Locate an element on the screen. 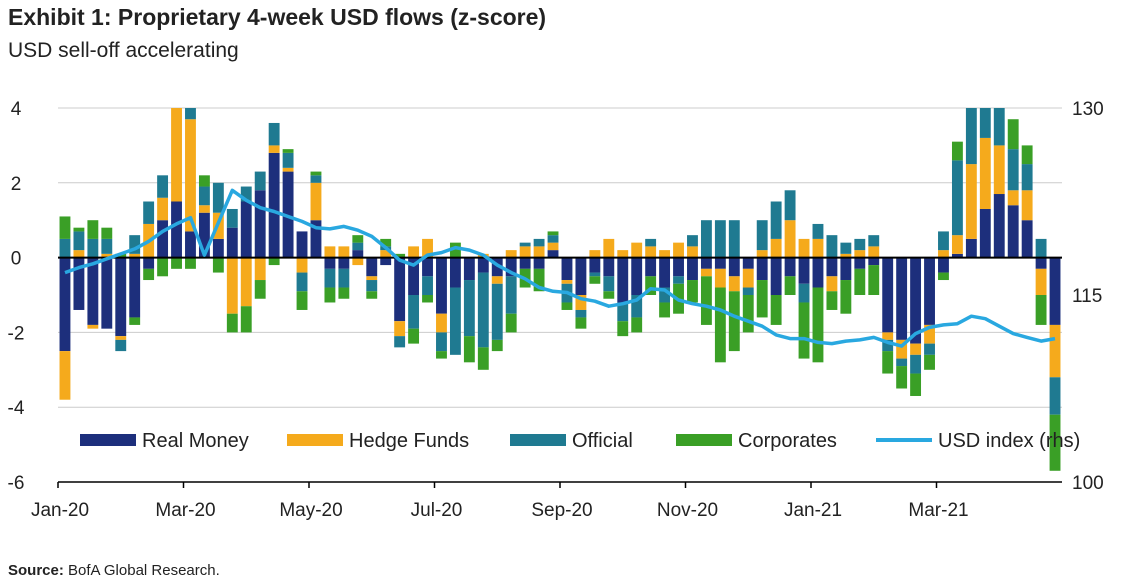 This screenshot has width=1137, height=587. legend-label: Hedge Funds is located at coordinates (409, 441).